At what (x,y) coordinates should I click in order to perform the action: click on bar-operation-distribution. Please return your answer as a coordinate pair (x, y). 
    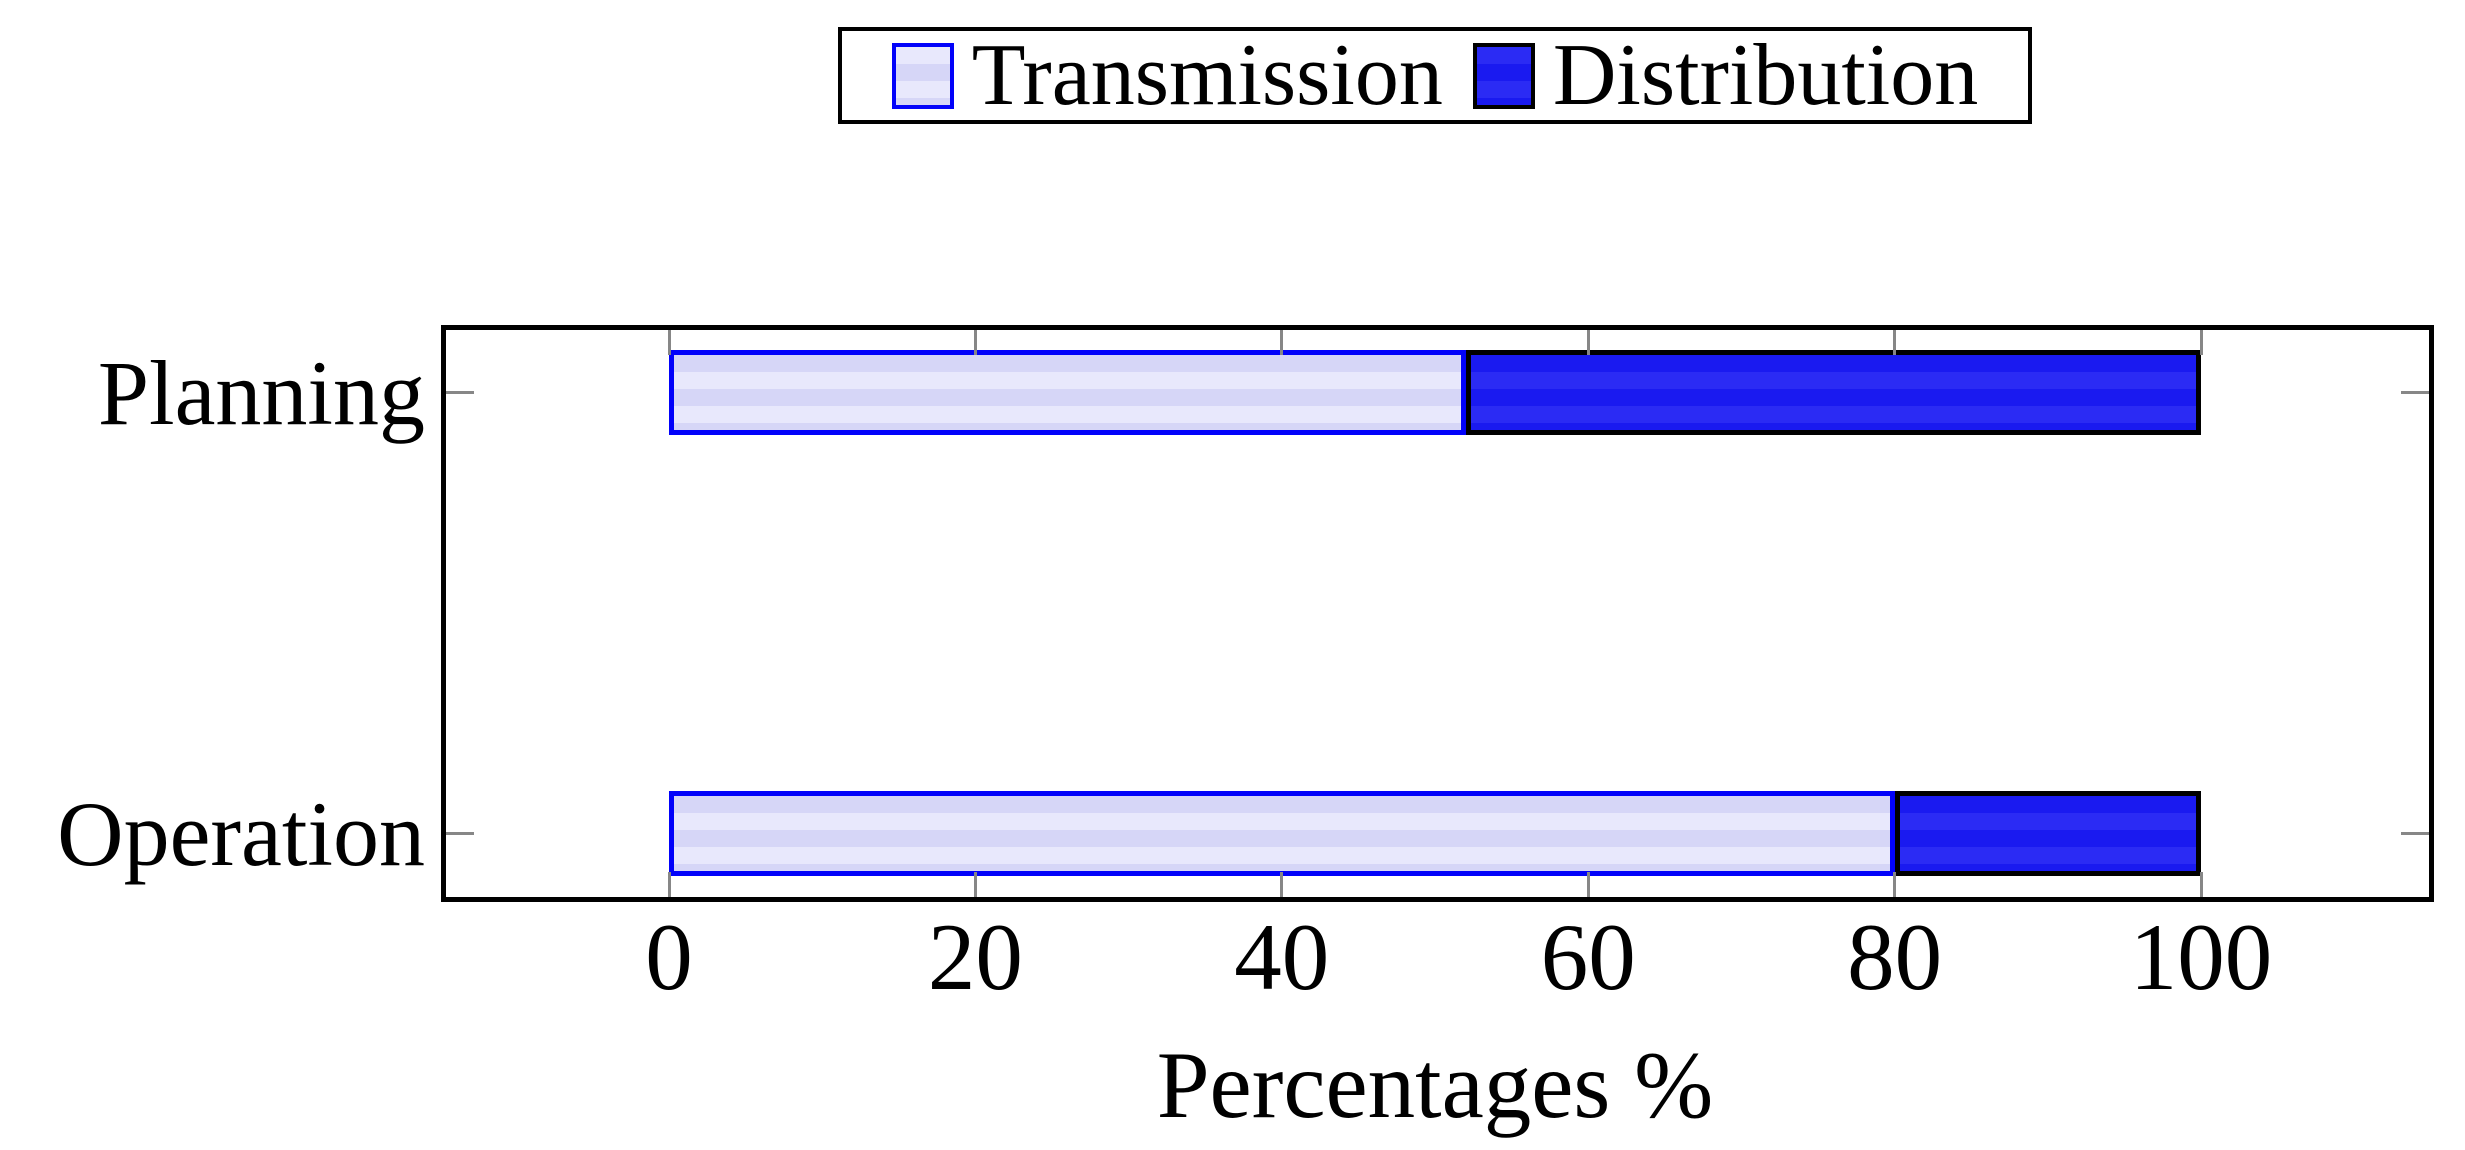
    Looking at the image, I should click on (2047, 833).